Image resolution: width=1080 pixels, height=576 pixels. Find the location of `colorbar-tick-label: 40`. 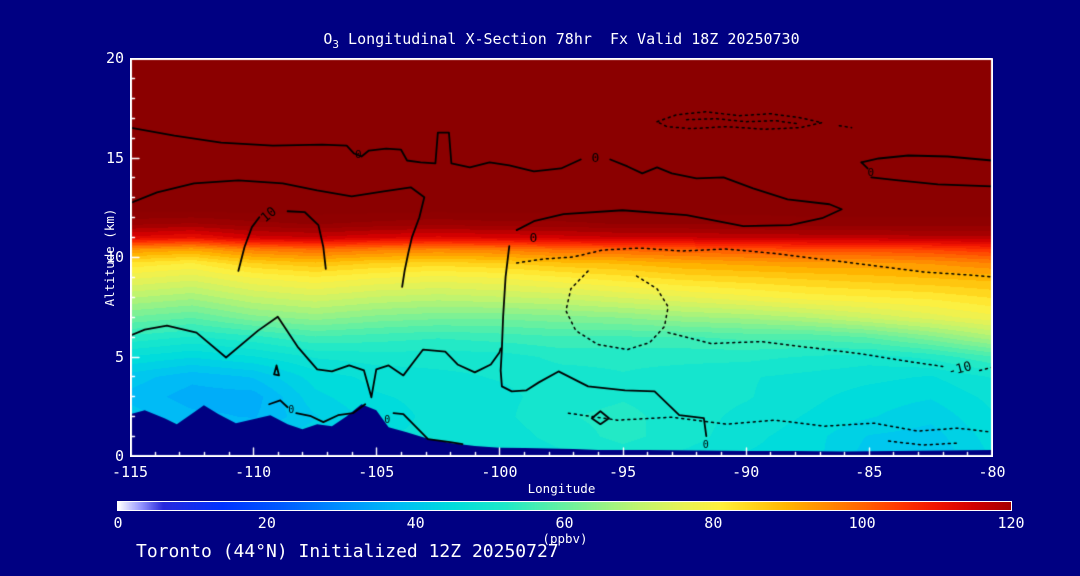

colorbar-tick-label: 40 is located at coordinates (415, 523).